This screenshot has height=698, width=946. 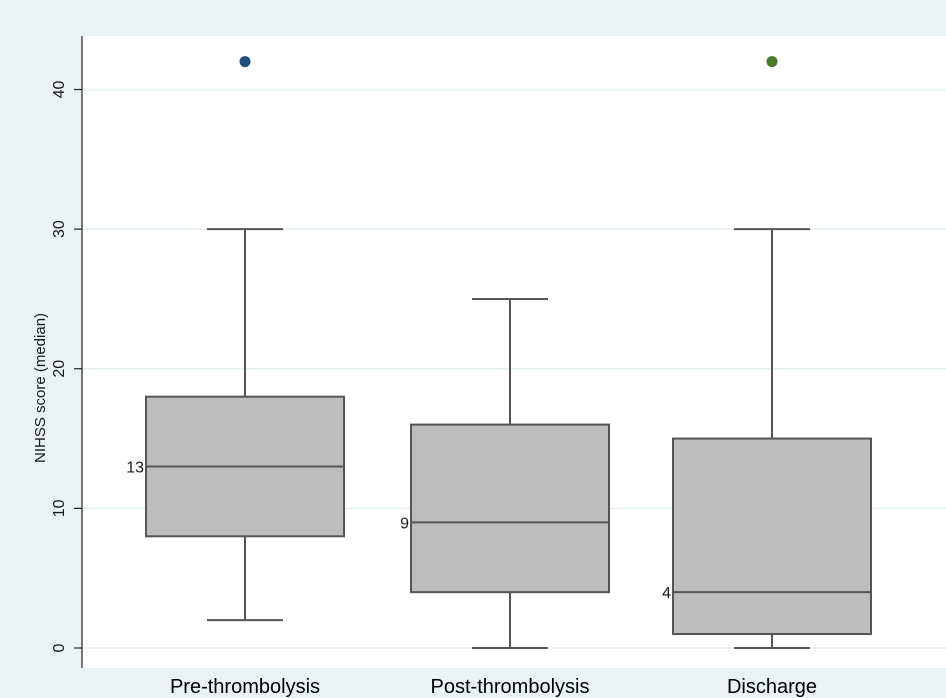 I want to click on box-group: 9, so click(x=505, y=473).